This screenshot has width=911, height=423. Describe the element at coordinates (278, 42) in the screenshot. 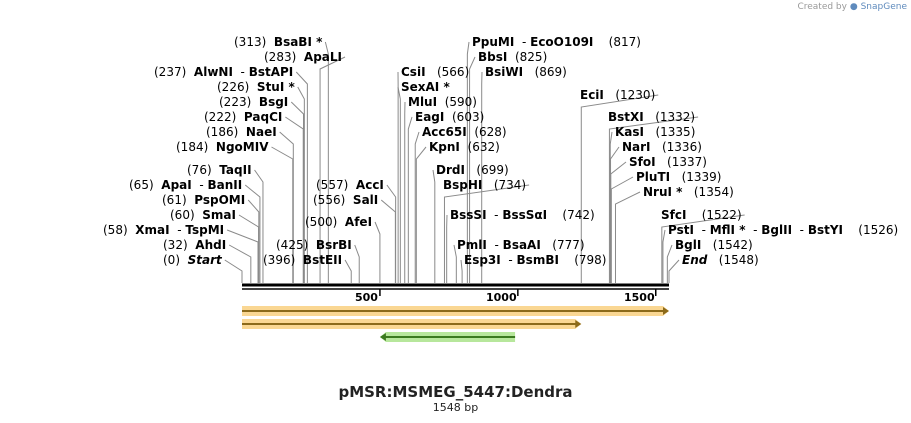

I see `site-bsabi: (313) BsaBI *` at that location.